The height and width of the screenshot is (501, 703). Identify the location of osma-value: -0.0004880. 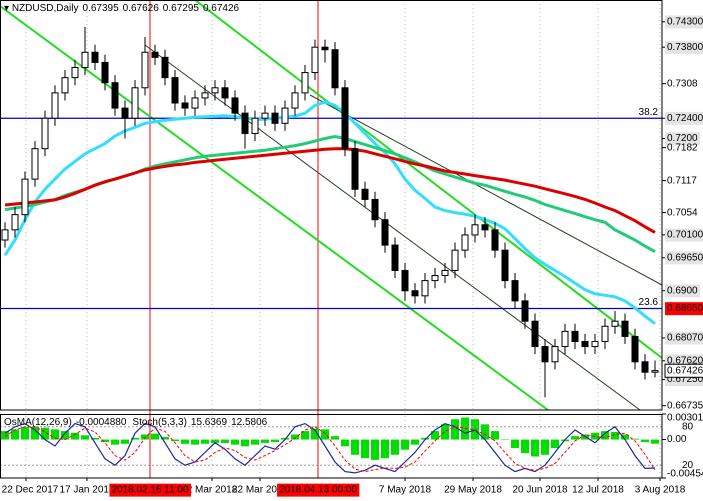
(101, 422).